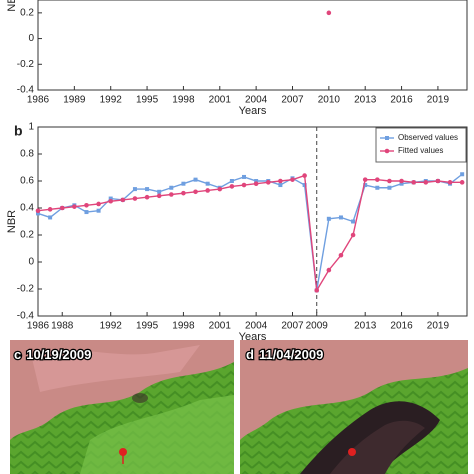 This screenshot has height=474, width=474. What do you see at coordinates (27, 208) in the screenshot?
I see `y-tick-label: 0.4` at bounding box center [27, 208].